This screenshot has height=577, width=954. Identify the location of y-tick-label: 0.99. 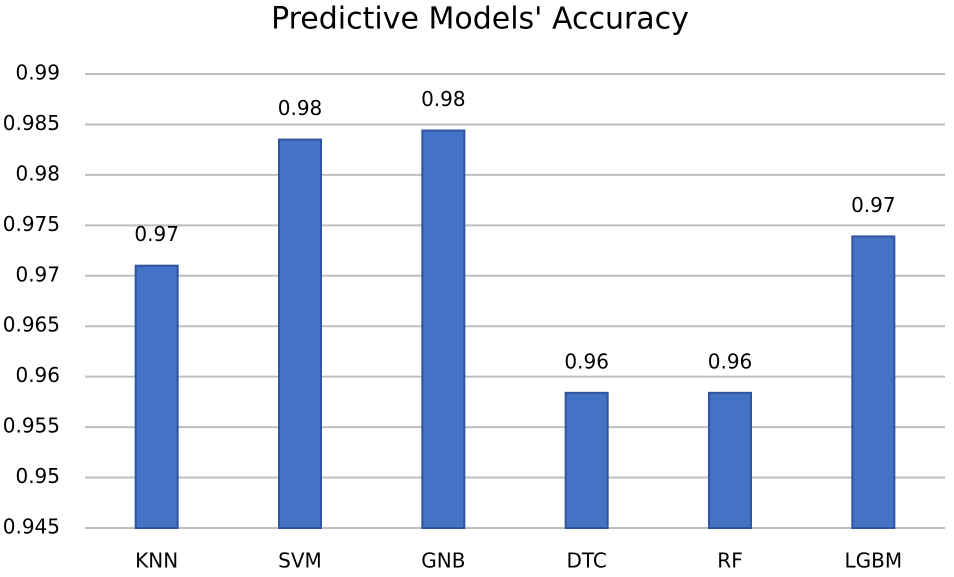
(37, 73).